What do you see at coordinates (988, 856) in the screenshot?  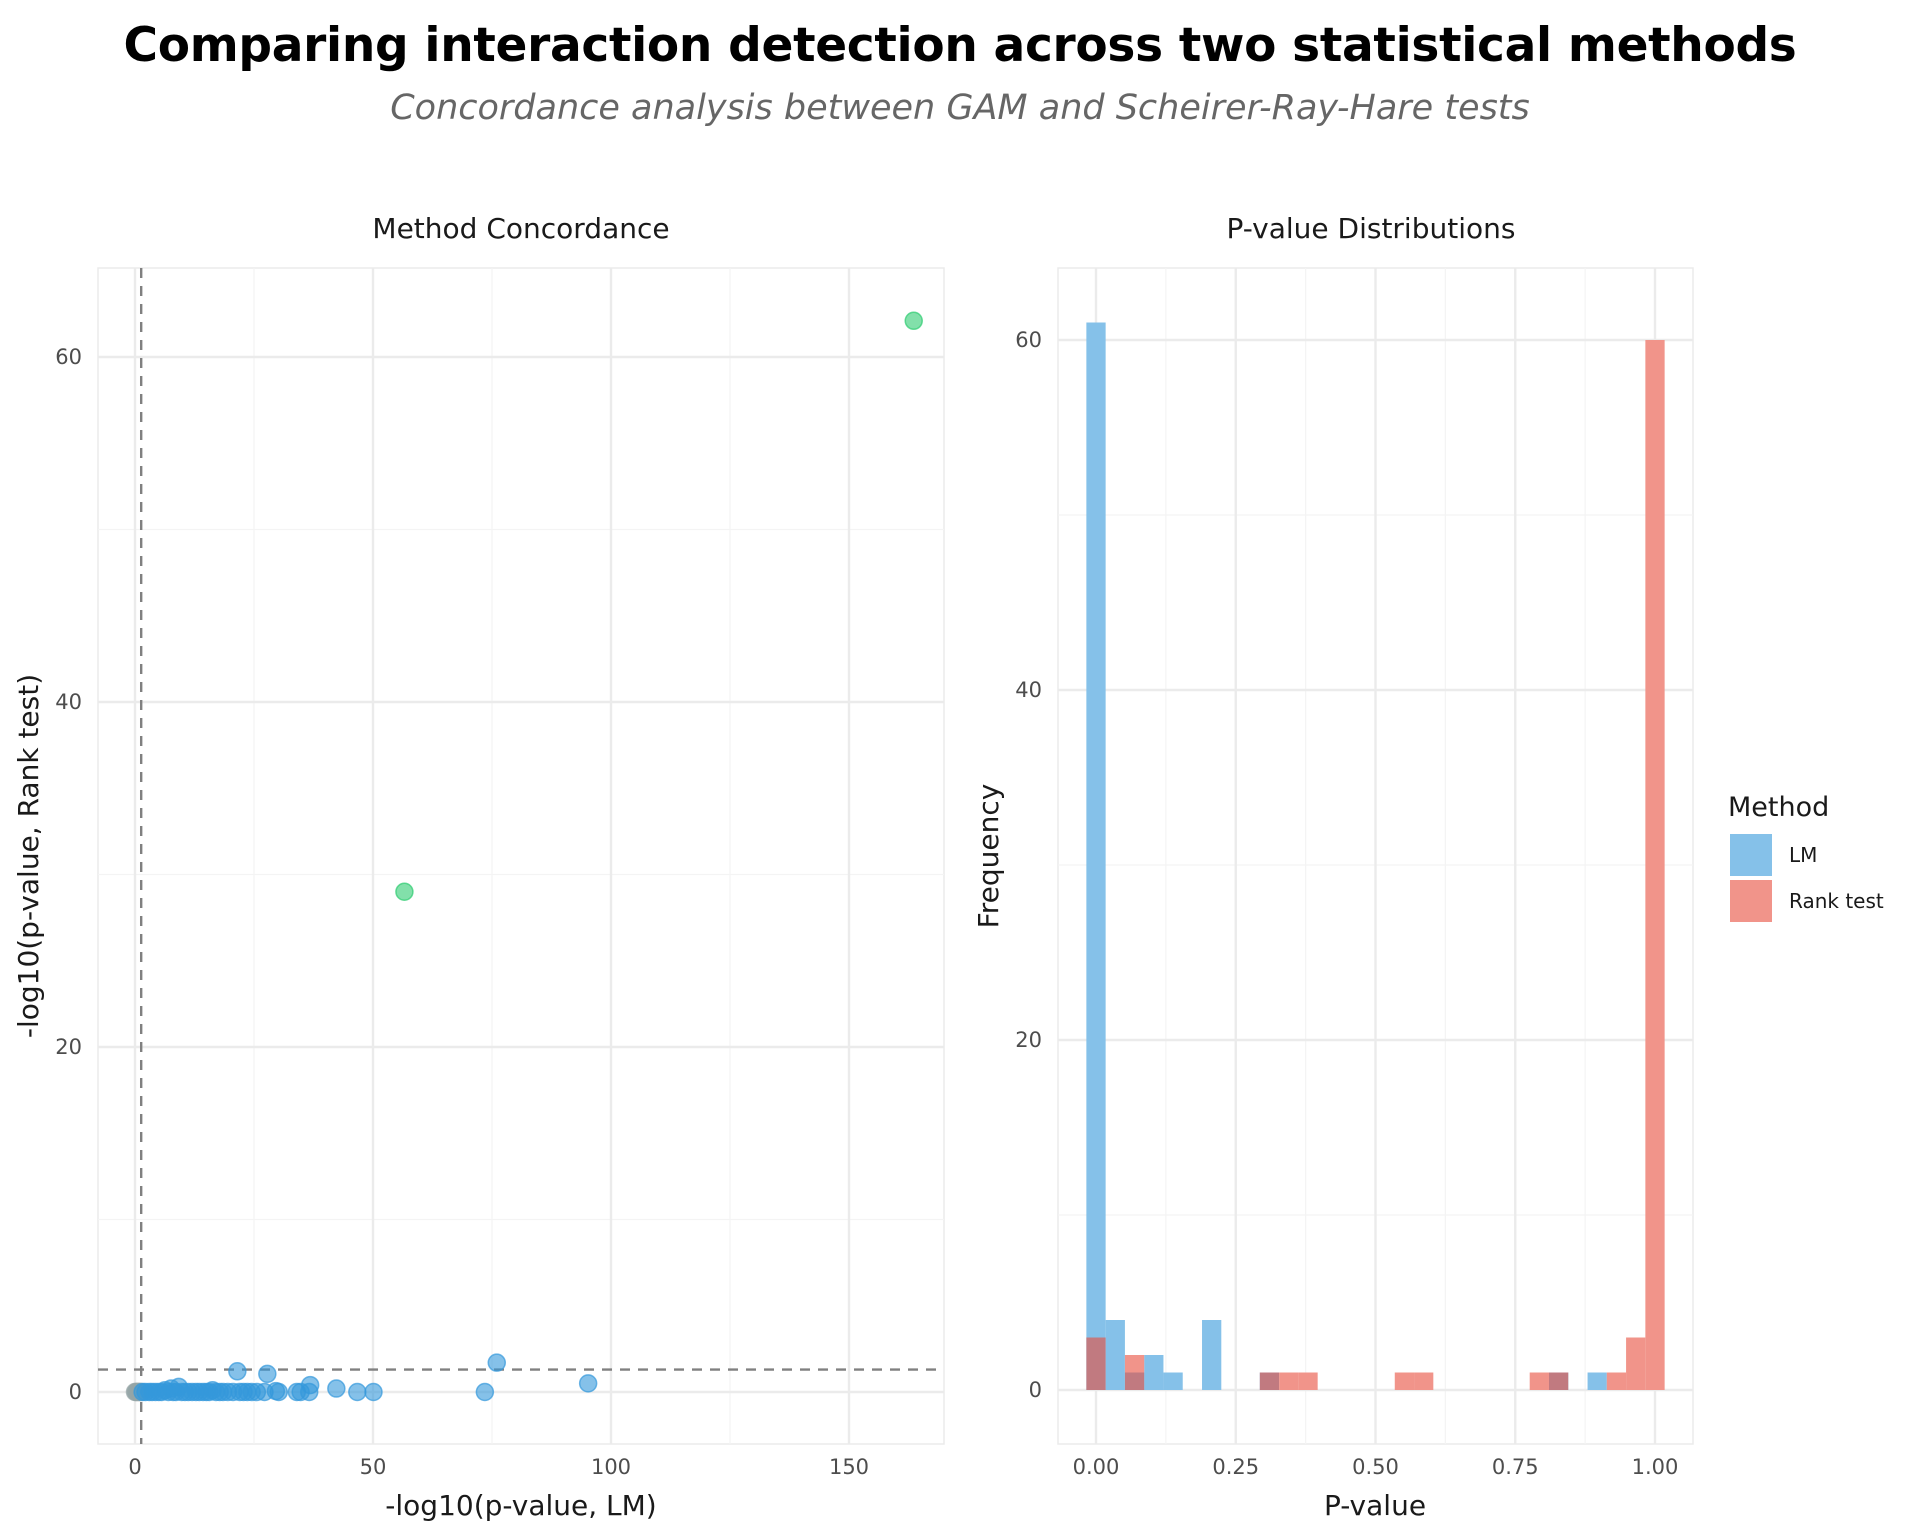 I see `histogram-y-axis-title: Frequency` at bounding box center [988, 856].